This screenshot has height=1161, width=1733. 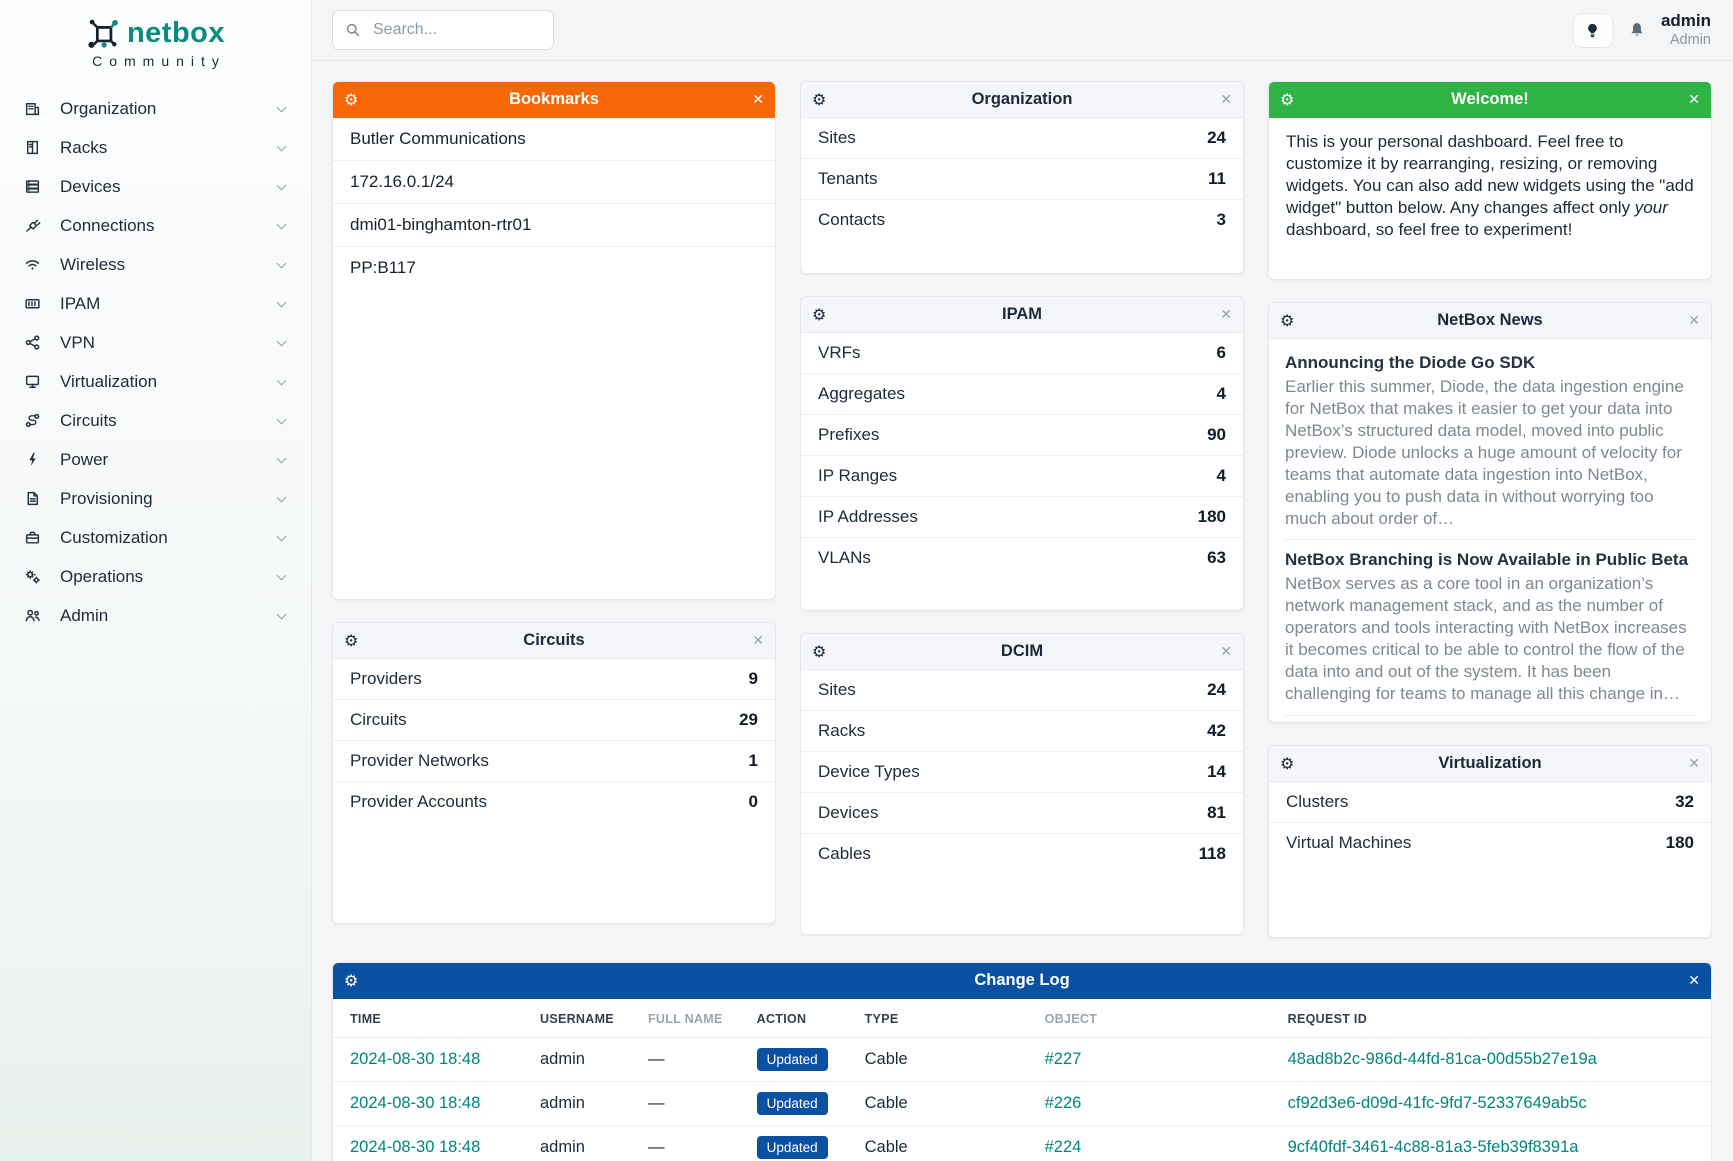 I want to click on route-icon, so click(x=34, y=420).